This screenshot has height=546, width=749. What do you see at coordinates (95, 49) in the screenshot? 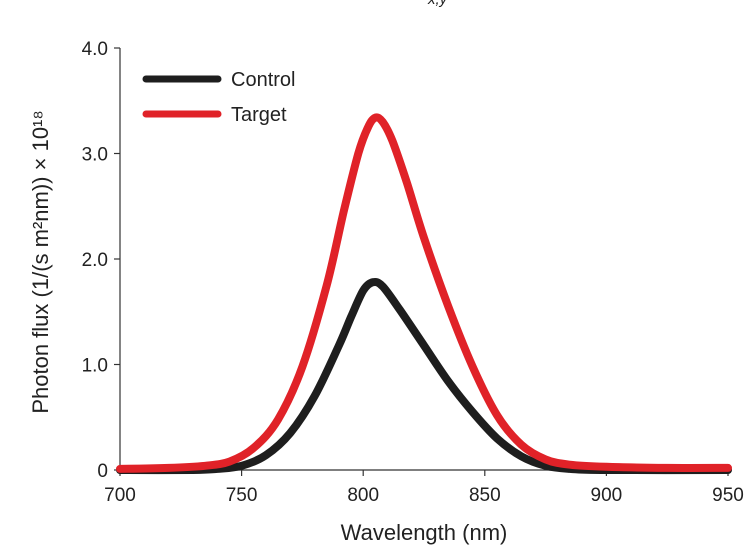
I see `y-tick-label: 4.0` at bounding box center [95, 49].